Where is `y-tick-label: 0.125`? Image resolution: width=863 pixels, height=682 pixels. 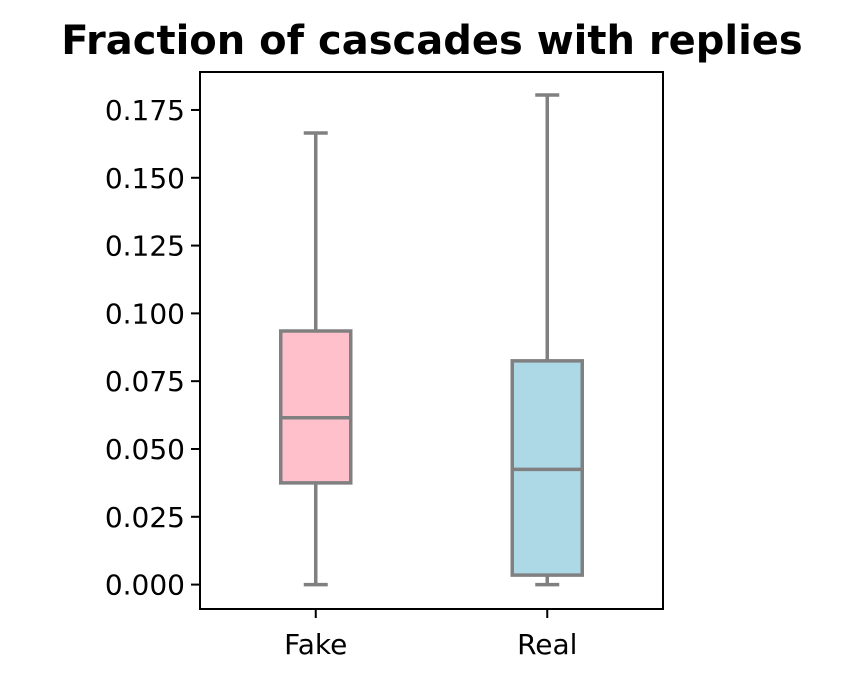
y-tick-label: 0.125 is located at coordinates (145, 246).